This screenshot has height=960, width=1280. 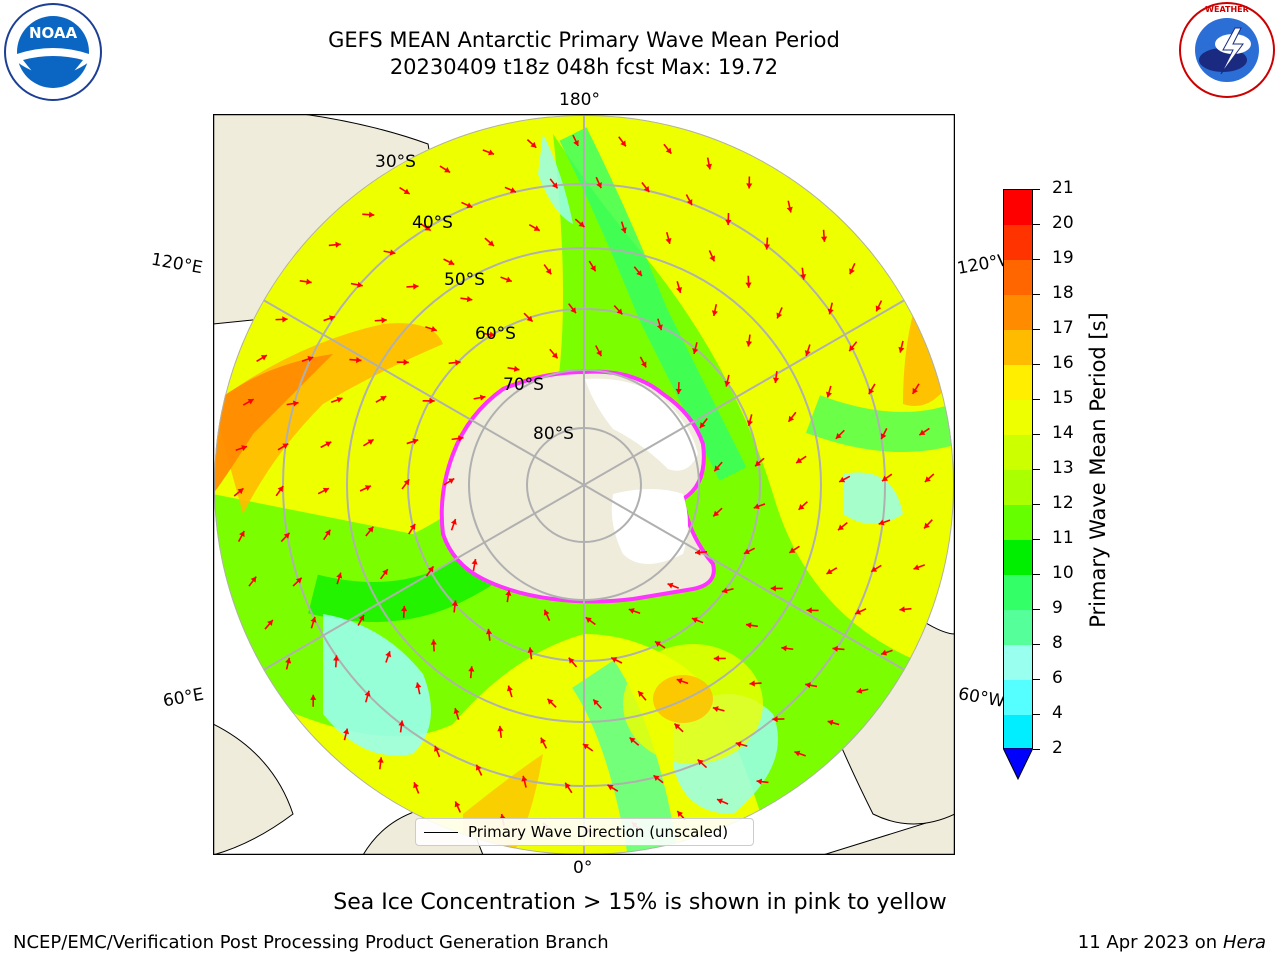 What do you see at coordinates (1063, 398) in the screenshot?
I see `colorbar-tick-label: 15` at bounding box center [1063, 398].